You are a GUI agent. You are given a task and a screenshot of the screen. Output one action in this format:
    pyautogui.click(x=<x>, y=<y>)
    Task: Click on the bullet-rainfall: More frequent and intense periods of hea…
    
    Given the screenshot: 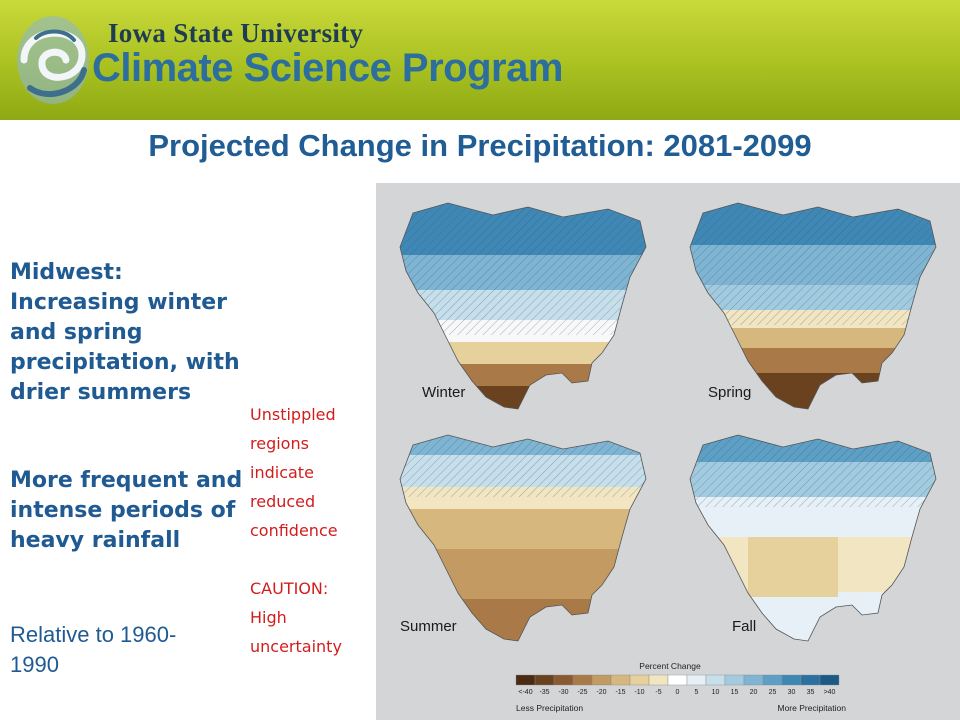 What is the action you would take?
    pyautogui.click(x=126, y=511)
    